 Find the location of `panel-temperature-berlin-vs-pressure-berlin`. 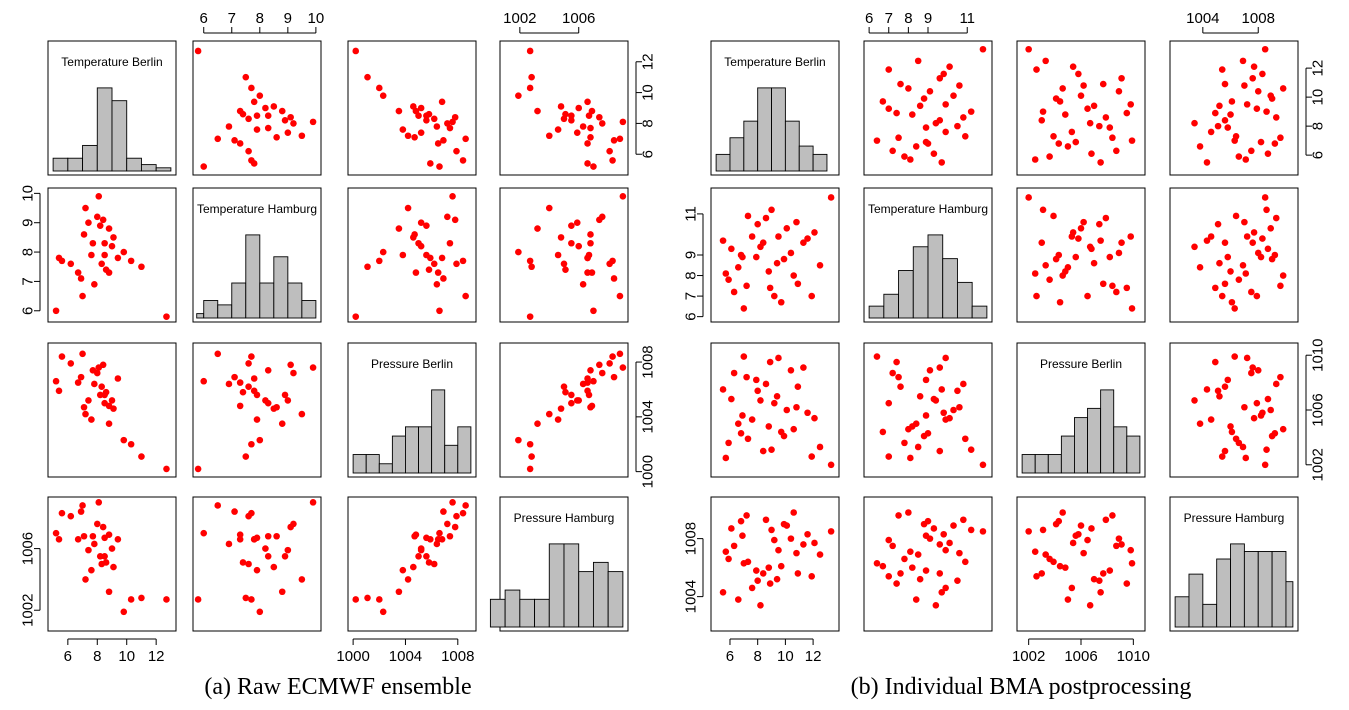

panel-temperature-berlin-vs-pressure-berlin is located at coordinates (412, 108).